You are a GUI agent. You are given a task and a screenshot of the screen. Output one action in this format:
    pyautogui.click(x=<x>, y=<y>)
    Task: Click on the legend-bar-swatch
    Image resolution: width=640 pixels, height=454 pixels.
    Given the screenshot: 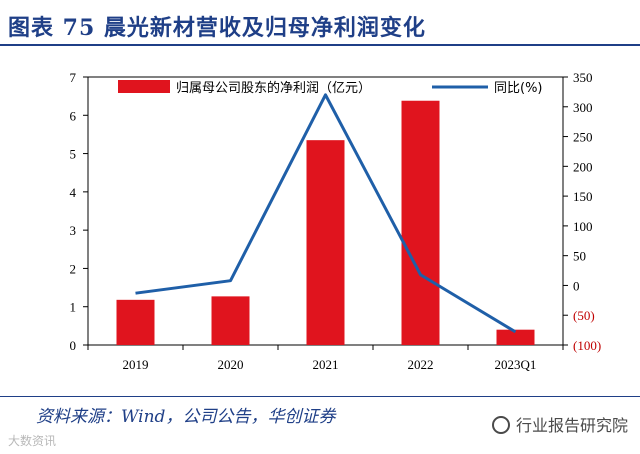 What is the action you would take?
    pyautogui.click(x=144, y=86)
    